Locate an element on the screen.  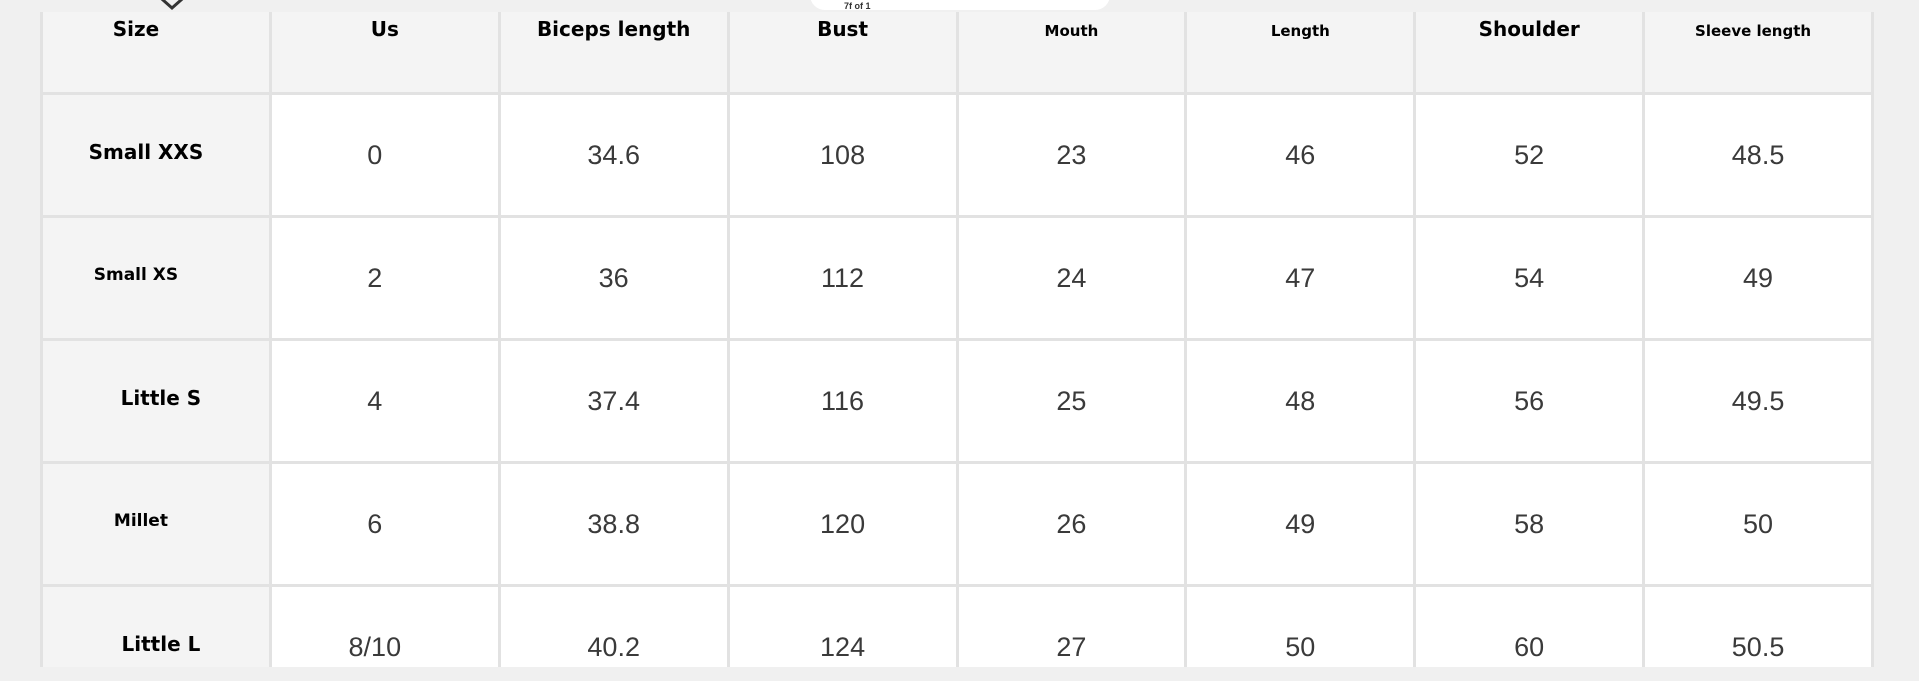
header-cell: Size is located at coordinates (156, 52).